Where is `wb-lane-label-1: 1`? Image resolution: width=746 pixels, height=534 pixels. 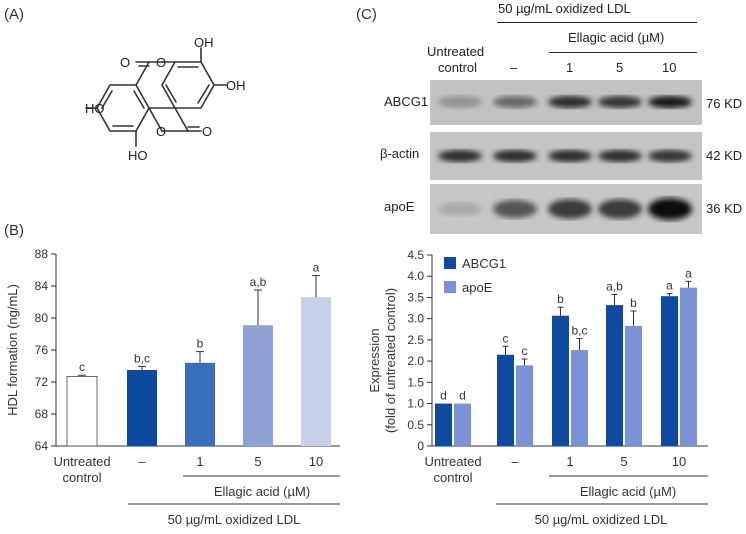
wb-lane-label-1: 1 is located at coordinates (570, 67).